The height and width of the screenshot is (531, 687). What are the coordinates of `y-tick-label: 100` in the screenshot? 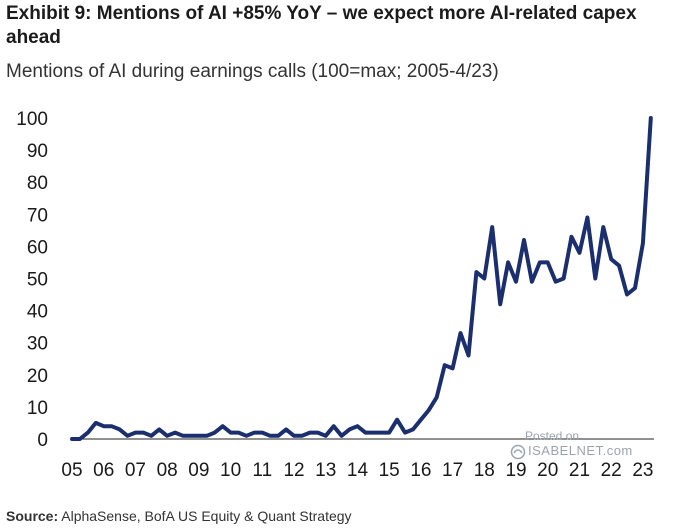 It's located at (32, 119).